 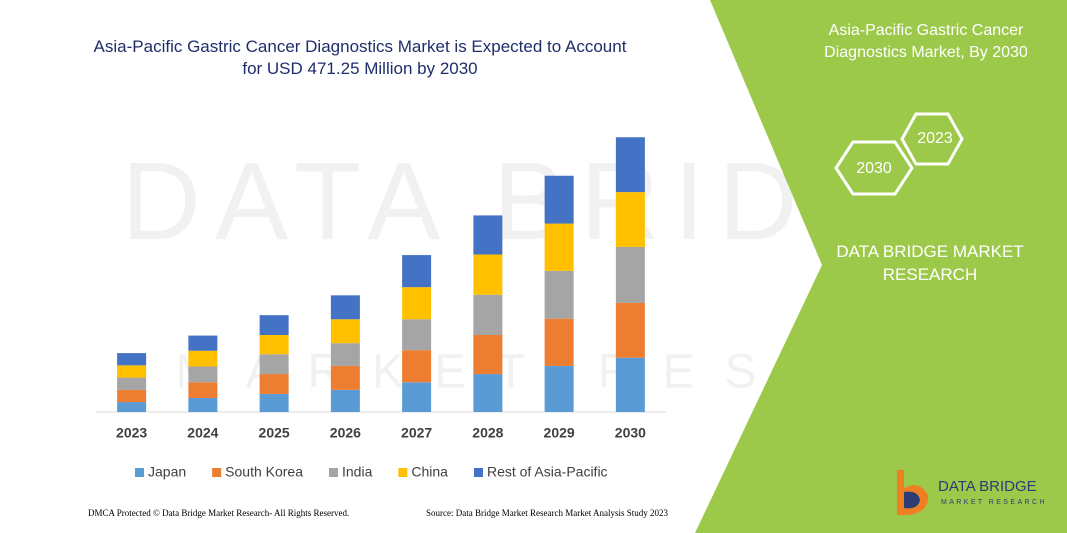 I want to click on legend-label: Rest of Asia-Pacific, so click(x=547, y=472).